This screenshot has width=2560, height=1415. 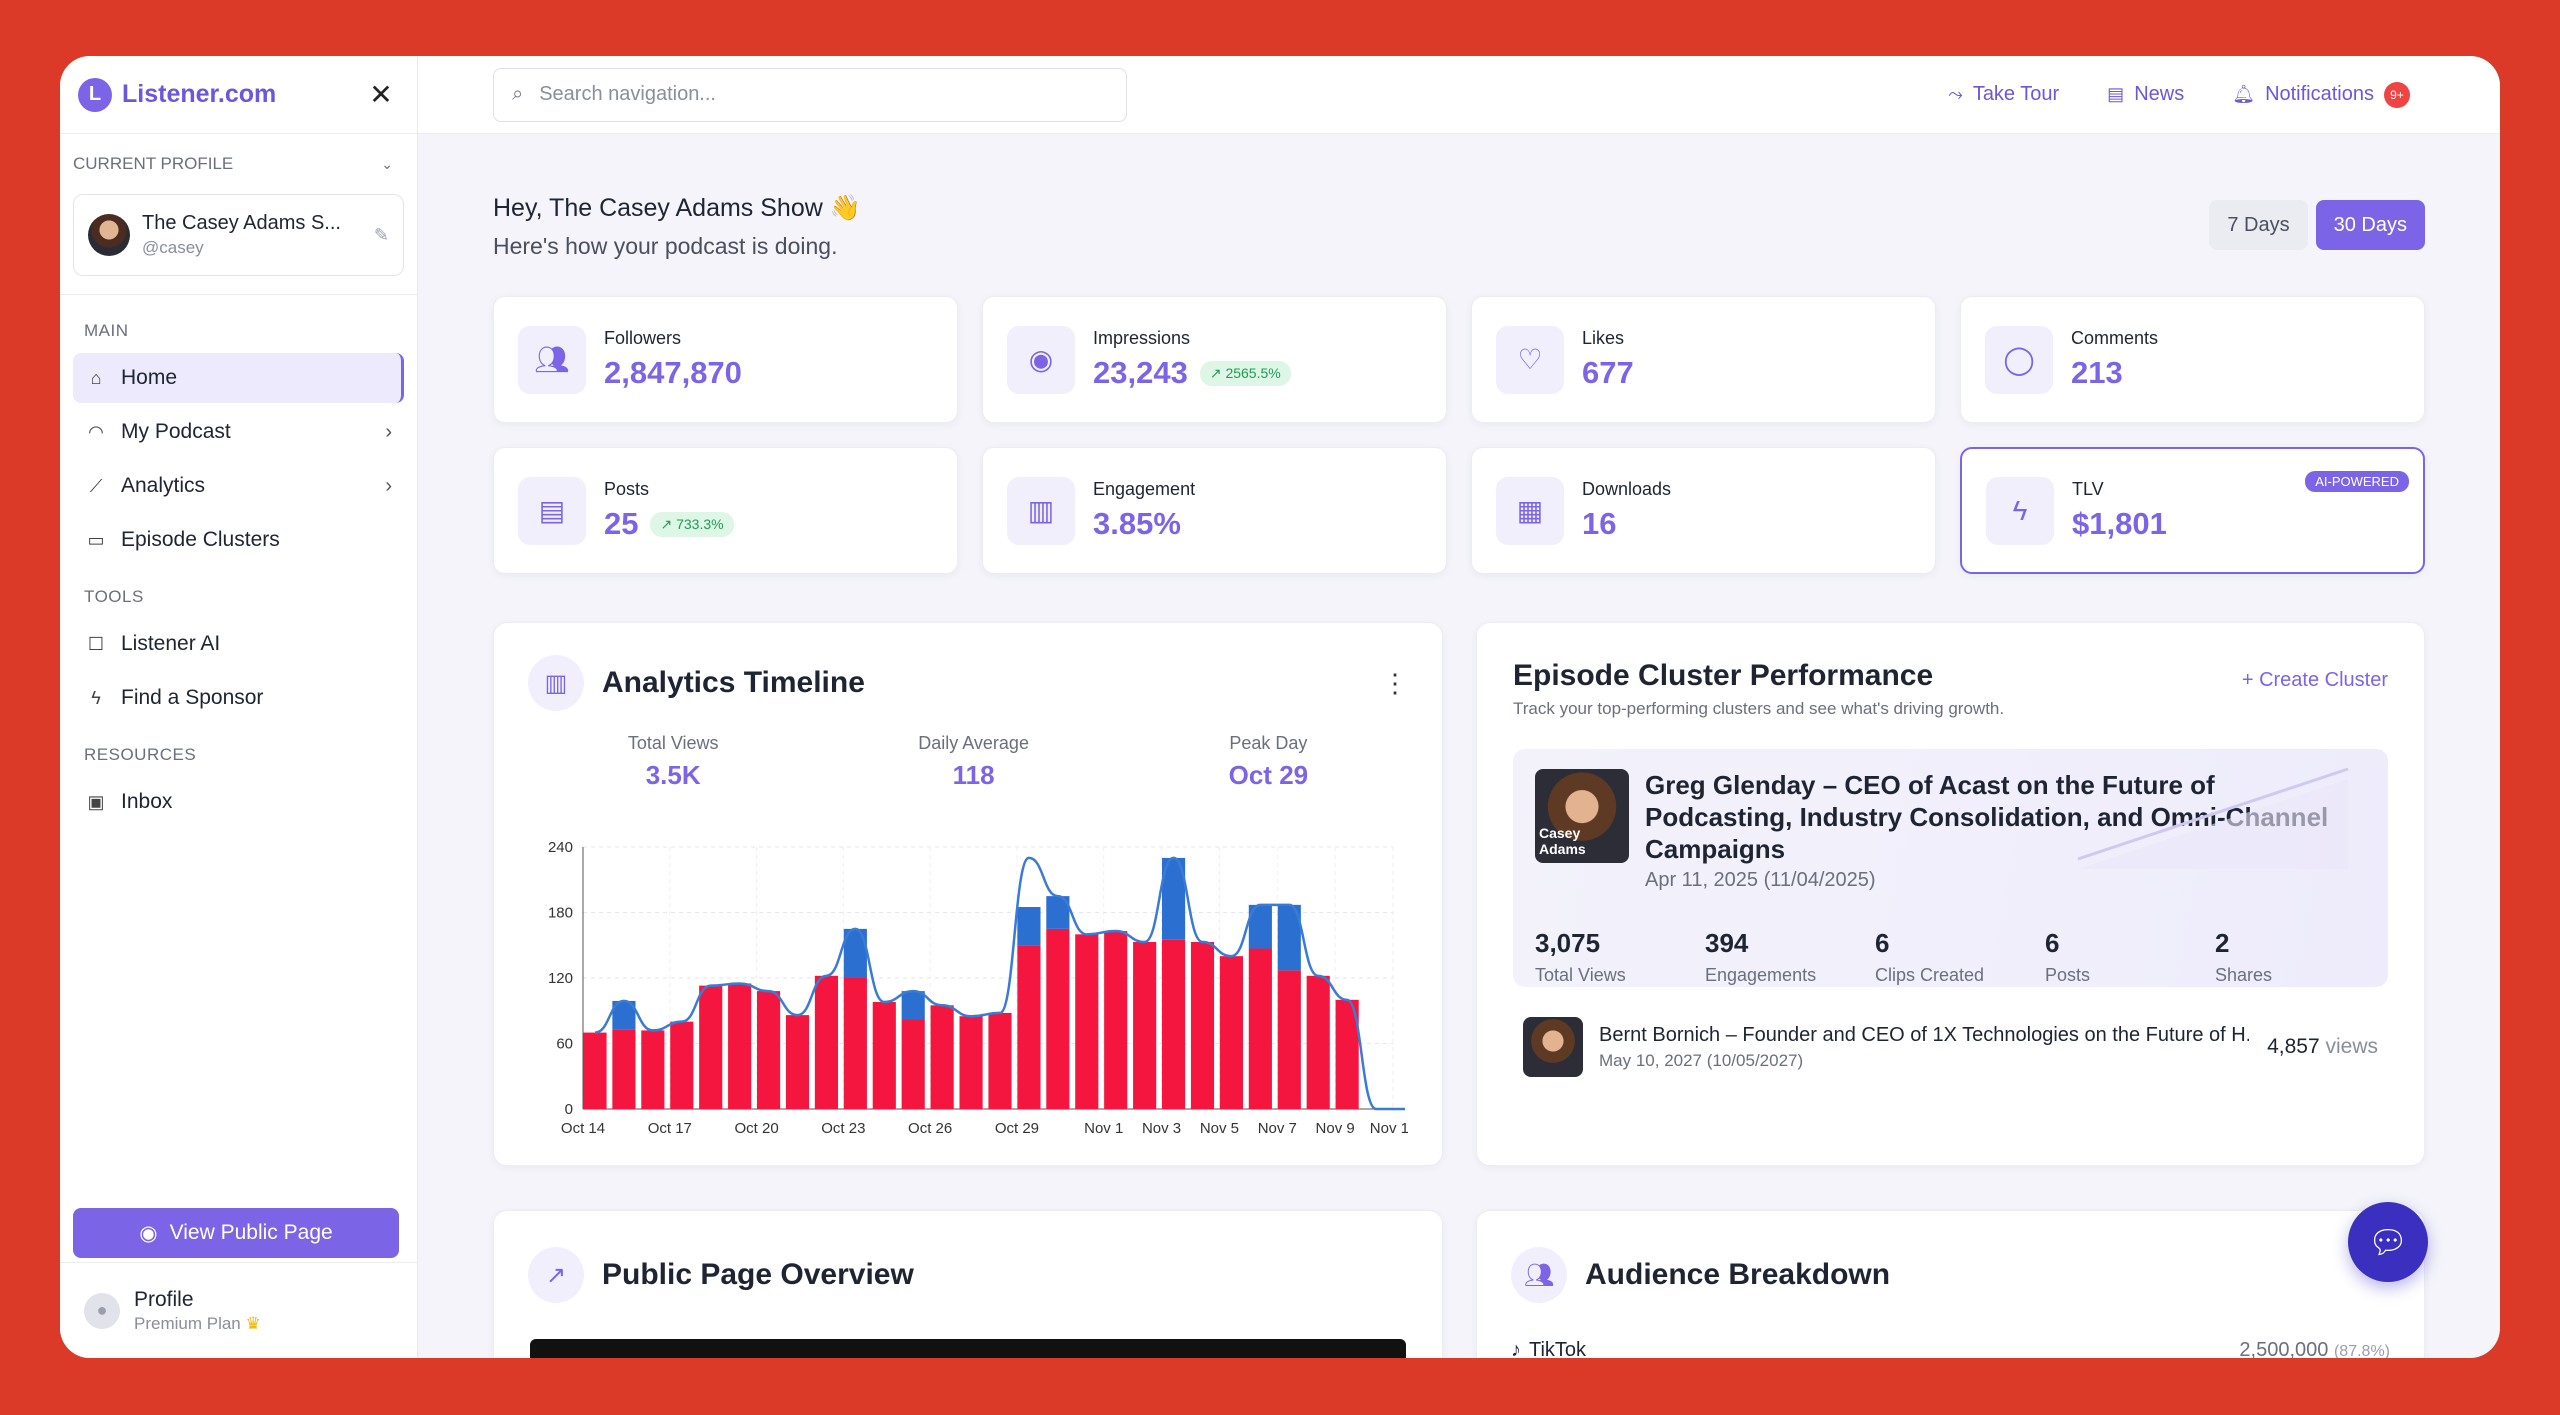 What do you see at coordinates (2361, 1350) in the screenshot?
I see `platform-percent: (87.8%)` at bounding box center [2361, 1350].